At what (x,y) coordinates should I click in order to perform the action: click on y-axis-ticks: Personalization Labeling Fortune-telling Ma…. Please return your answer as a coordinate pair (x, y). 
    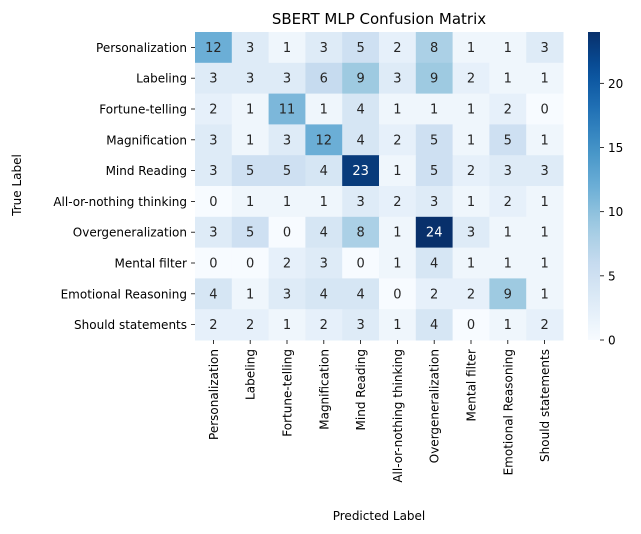
    Looking at the image, I should click on (124, 186).